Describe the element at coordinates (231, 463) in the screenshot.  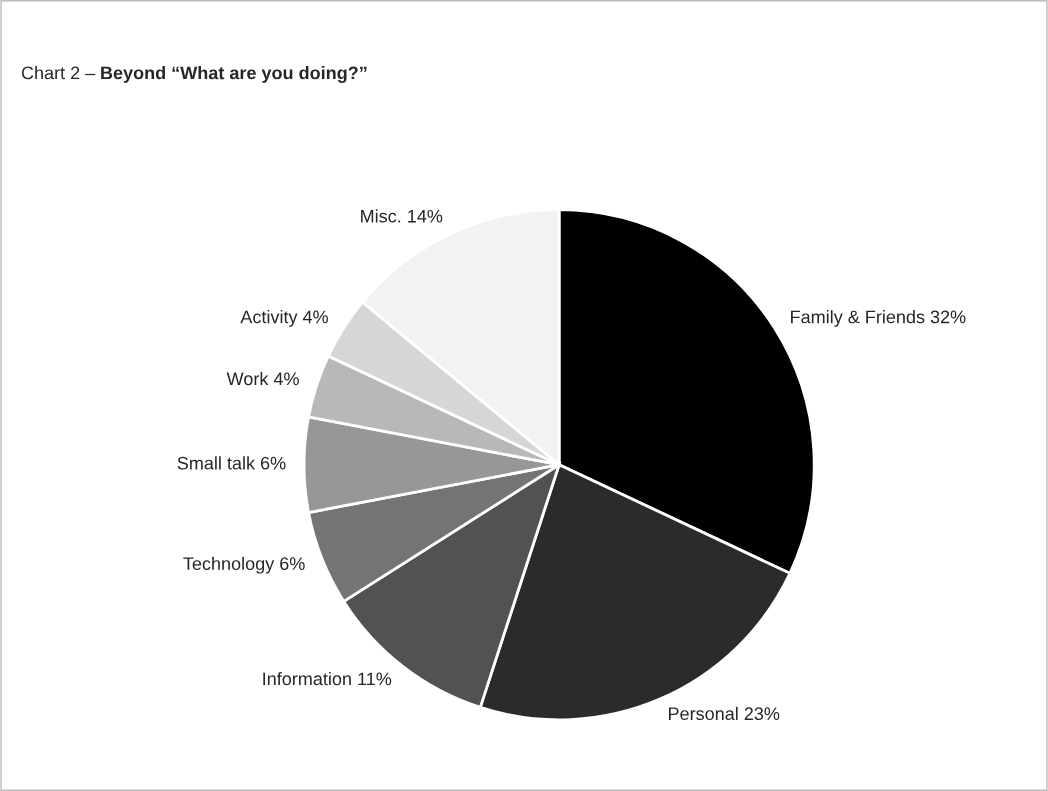
I see `slice-label: Small talk 6%` at that location.